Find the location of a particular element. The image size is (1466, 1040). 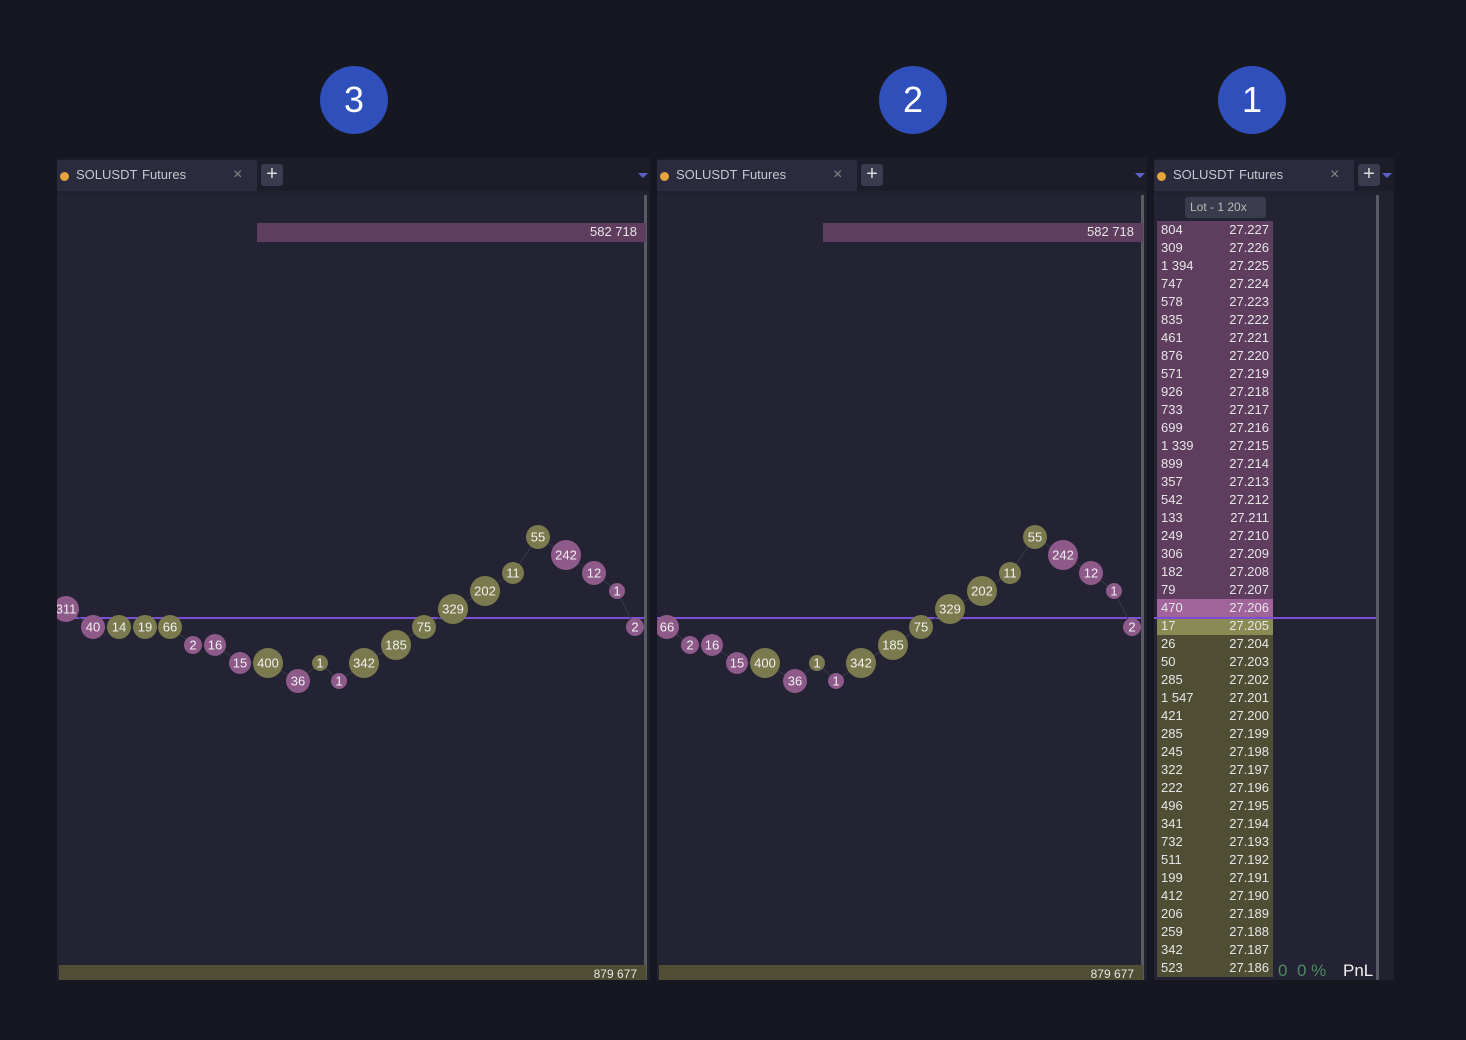

lot-selector: Lot - 1 20x is located at coordinates (1225, 207).